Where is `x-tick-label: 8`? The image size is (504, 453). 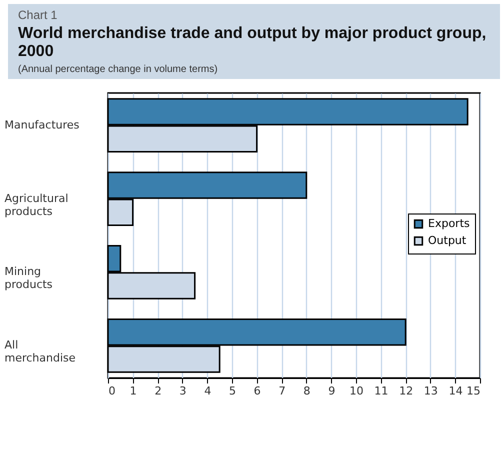 x-tick-label: 8 is located at coordinates (306, 391).